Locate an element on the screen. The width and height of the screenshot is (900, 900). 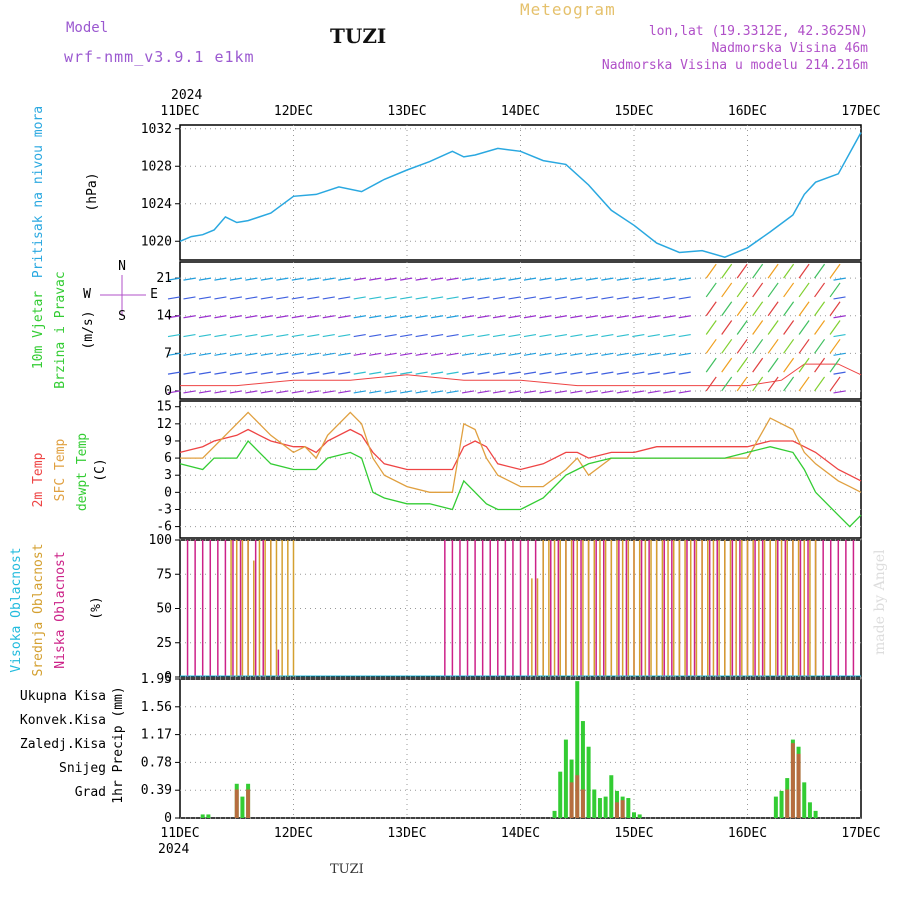
y-tick-label: 1.56 is located at coordinates (156, 707).